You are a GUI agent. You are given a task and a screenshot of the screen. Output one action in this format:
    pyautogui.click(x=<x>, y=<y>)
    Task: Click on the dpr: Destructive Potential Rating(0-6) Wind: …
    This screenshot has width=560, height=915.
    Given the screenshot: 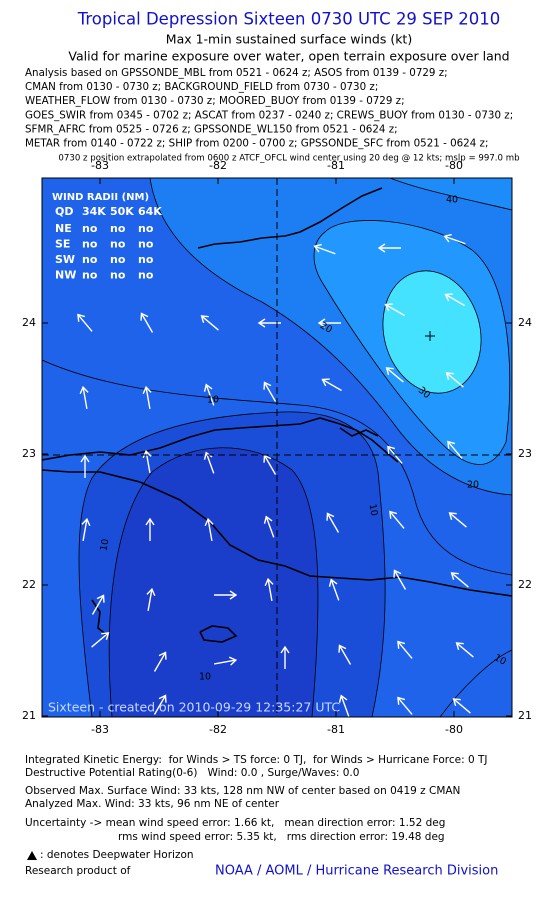 What is the action you would take?
    pyautogui.click(x=192, y=773)
    